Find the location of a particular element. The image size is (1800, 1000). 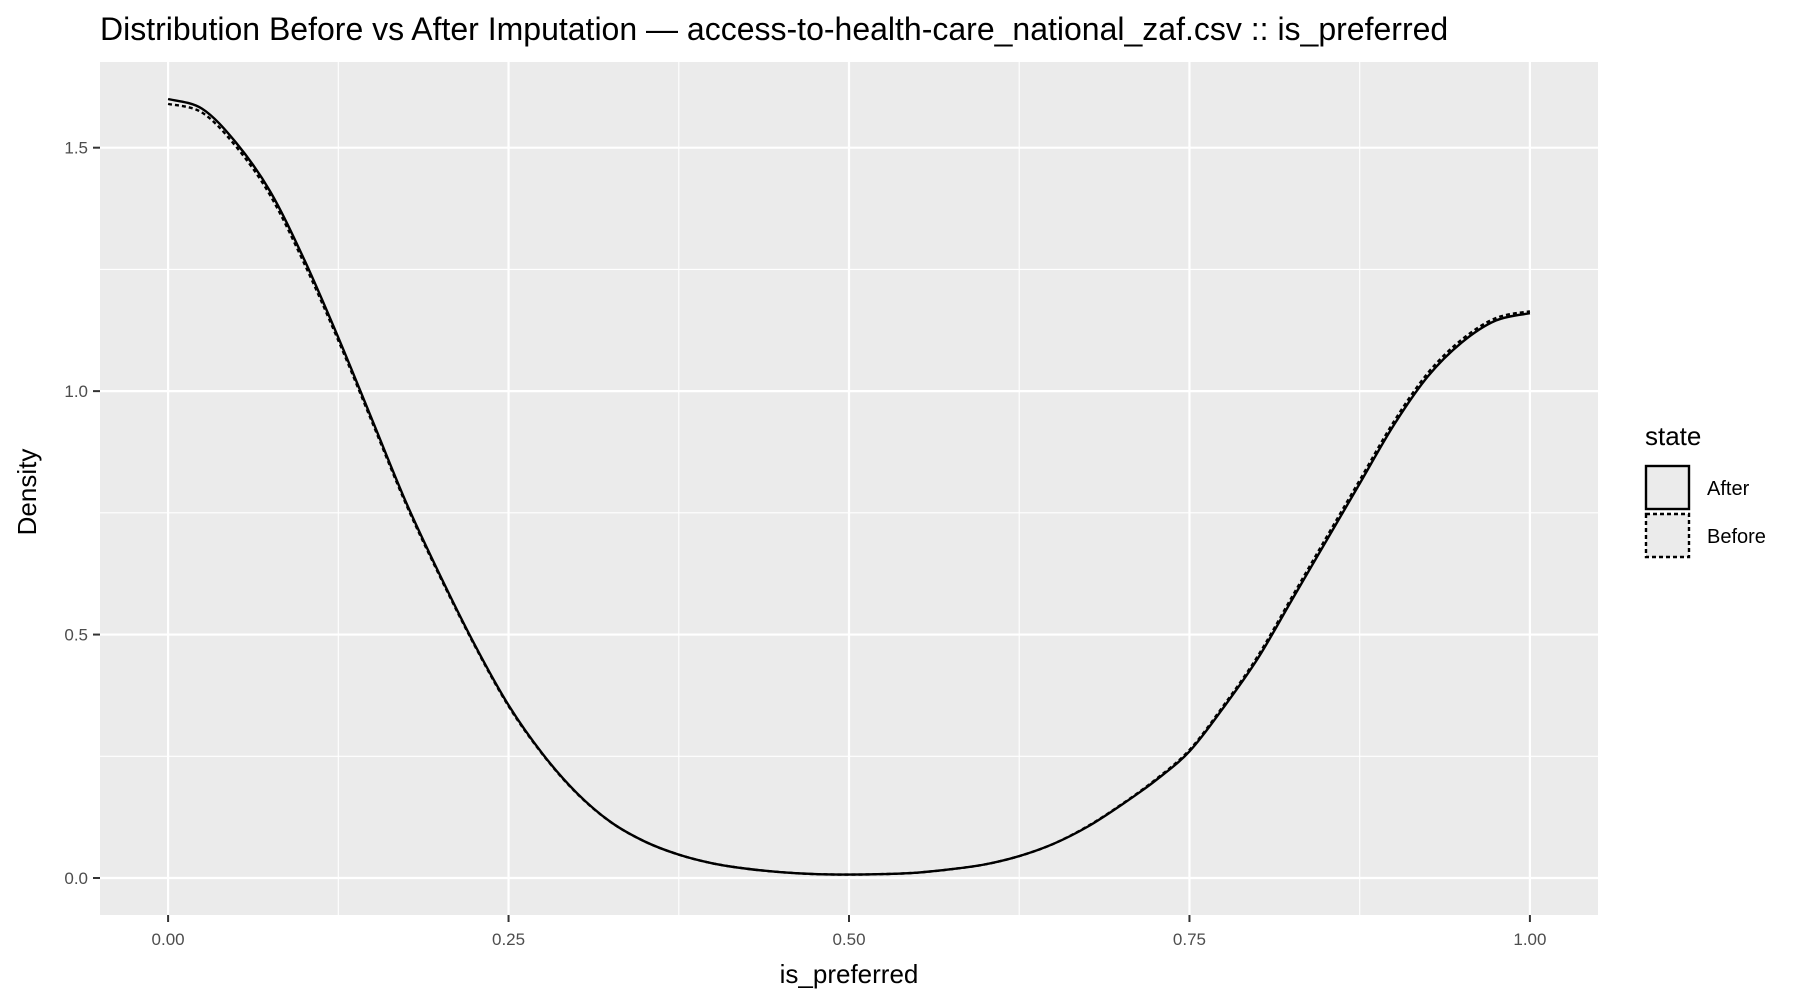

y-tick-label: 1.5 is located at coordinates (76, 148).